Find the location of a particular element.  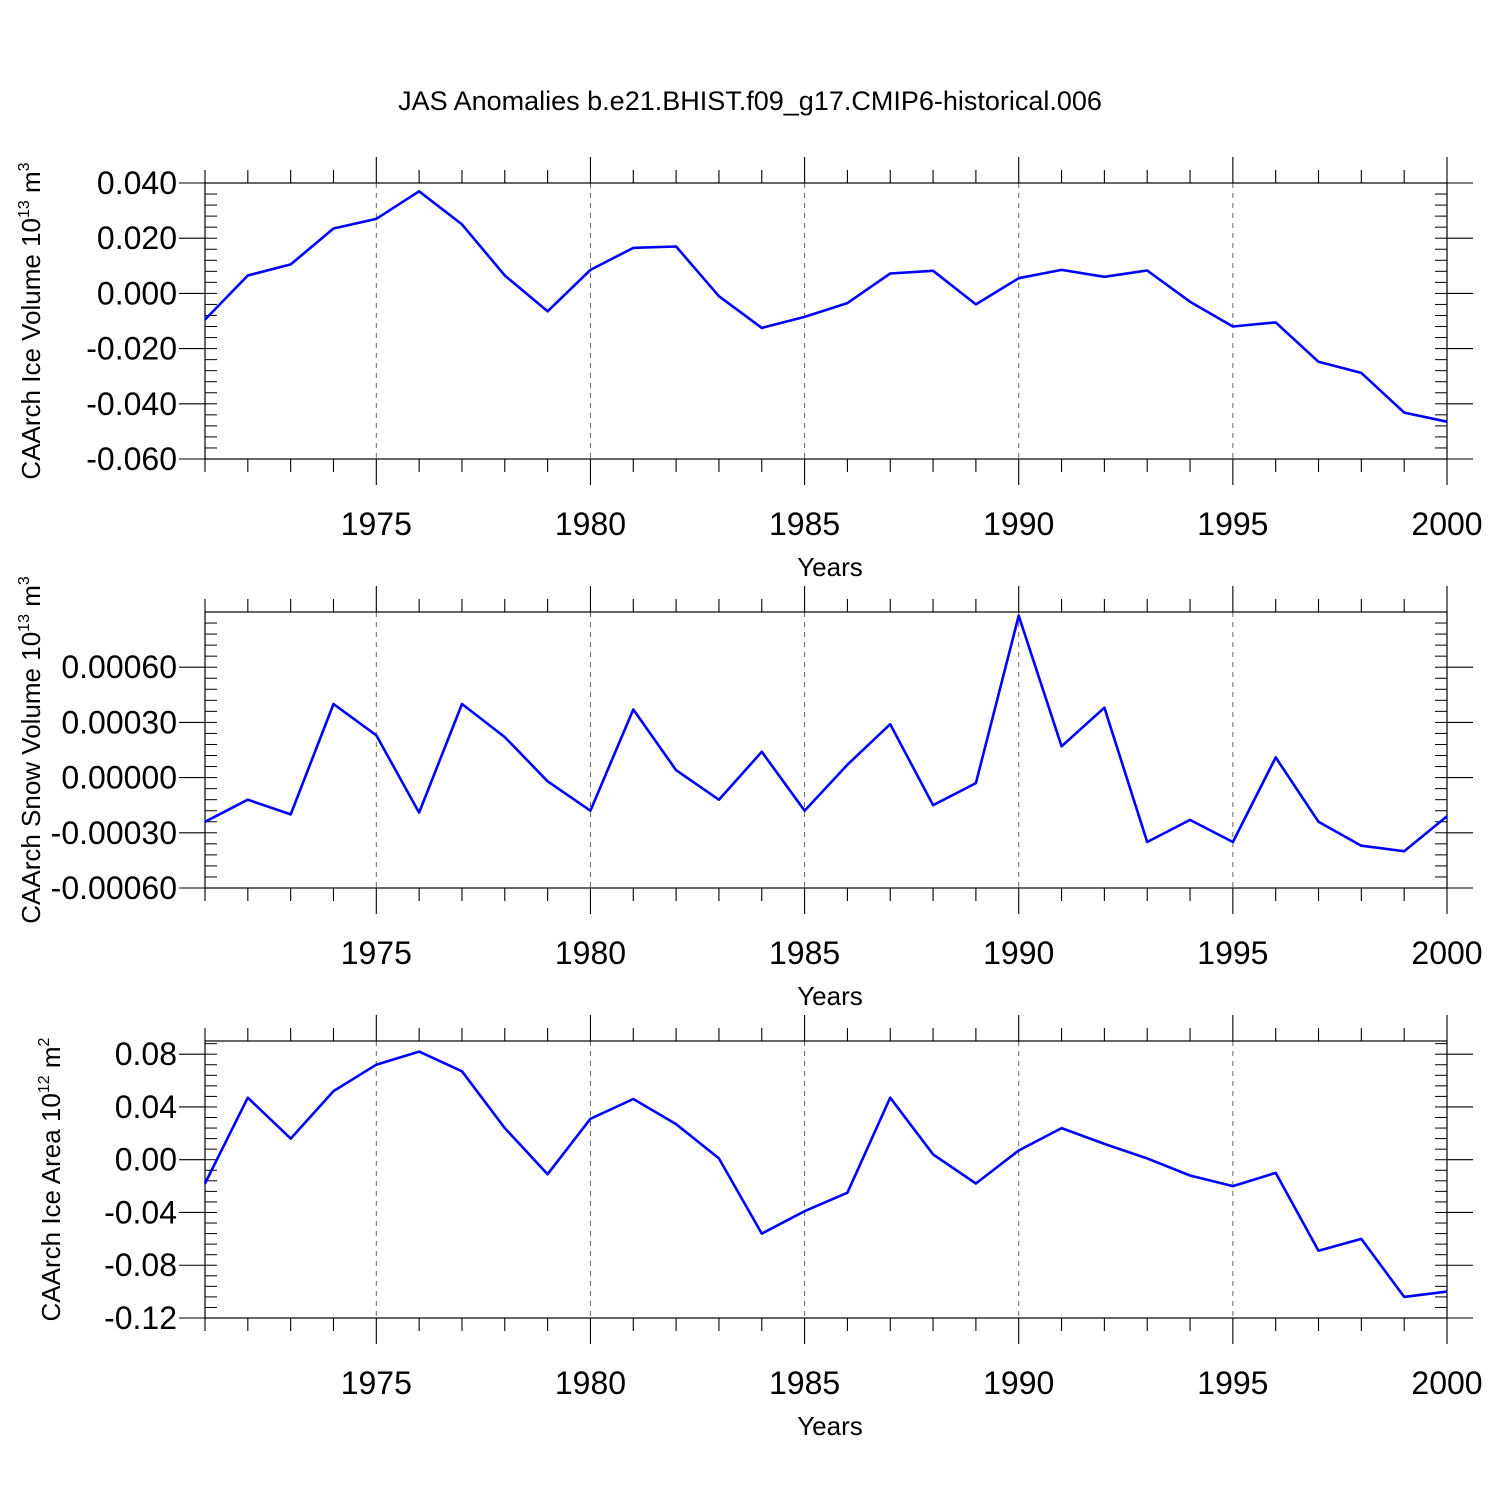

y-axis-label: CAArch Snow Volume 1013 m3 is located at coordinates (31, 750).